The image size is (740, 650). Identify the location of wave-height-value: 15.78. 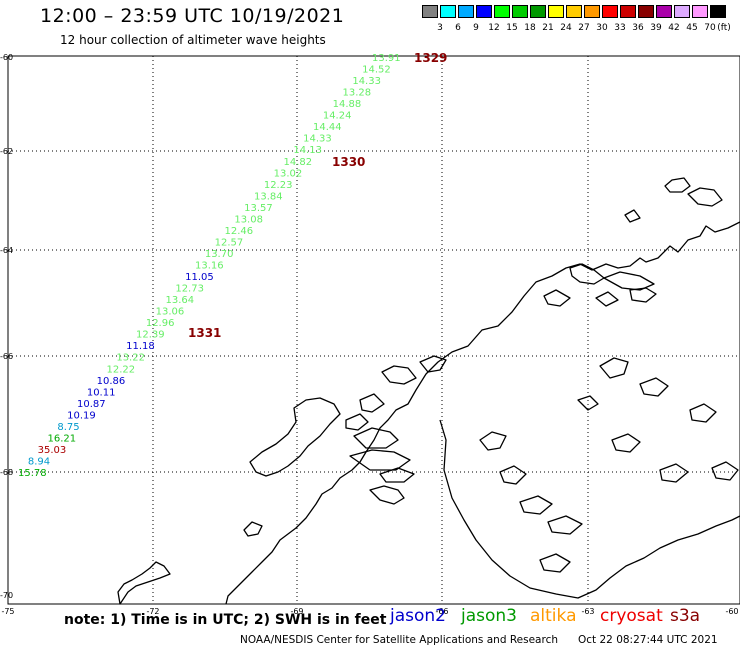
(32, 473).